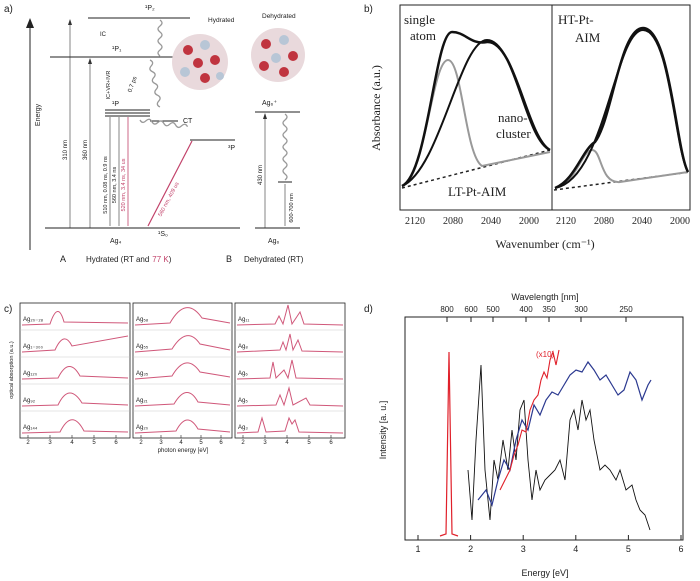 The image size is (700, 581). Describe the element at coordinates (536, 313) in the screenshot. I see `top-ticks: 800 600 500 400 350 300 250` at that location.